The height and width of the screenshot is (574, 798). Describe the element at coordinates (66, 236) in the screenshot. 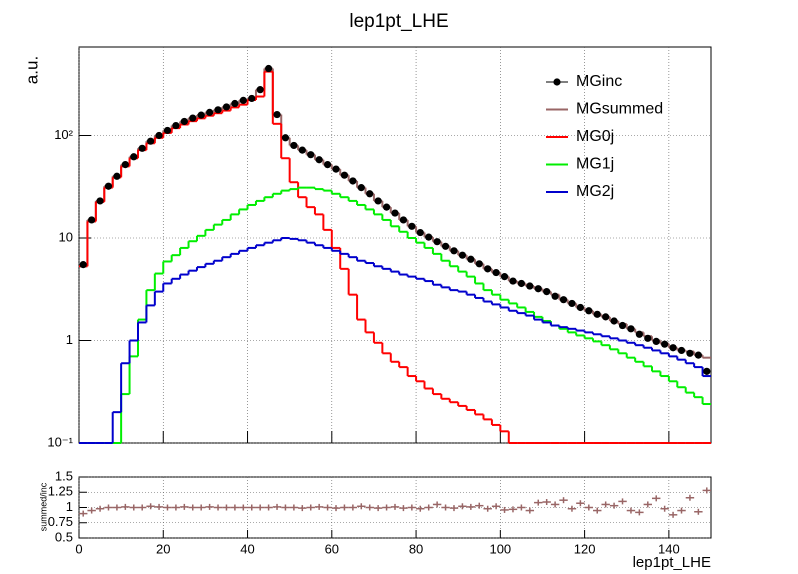

I see `y-tick-label: 10` at that location.